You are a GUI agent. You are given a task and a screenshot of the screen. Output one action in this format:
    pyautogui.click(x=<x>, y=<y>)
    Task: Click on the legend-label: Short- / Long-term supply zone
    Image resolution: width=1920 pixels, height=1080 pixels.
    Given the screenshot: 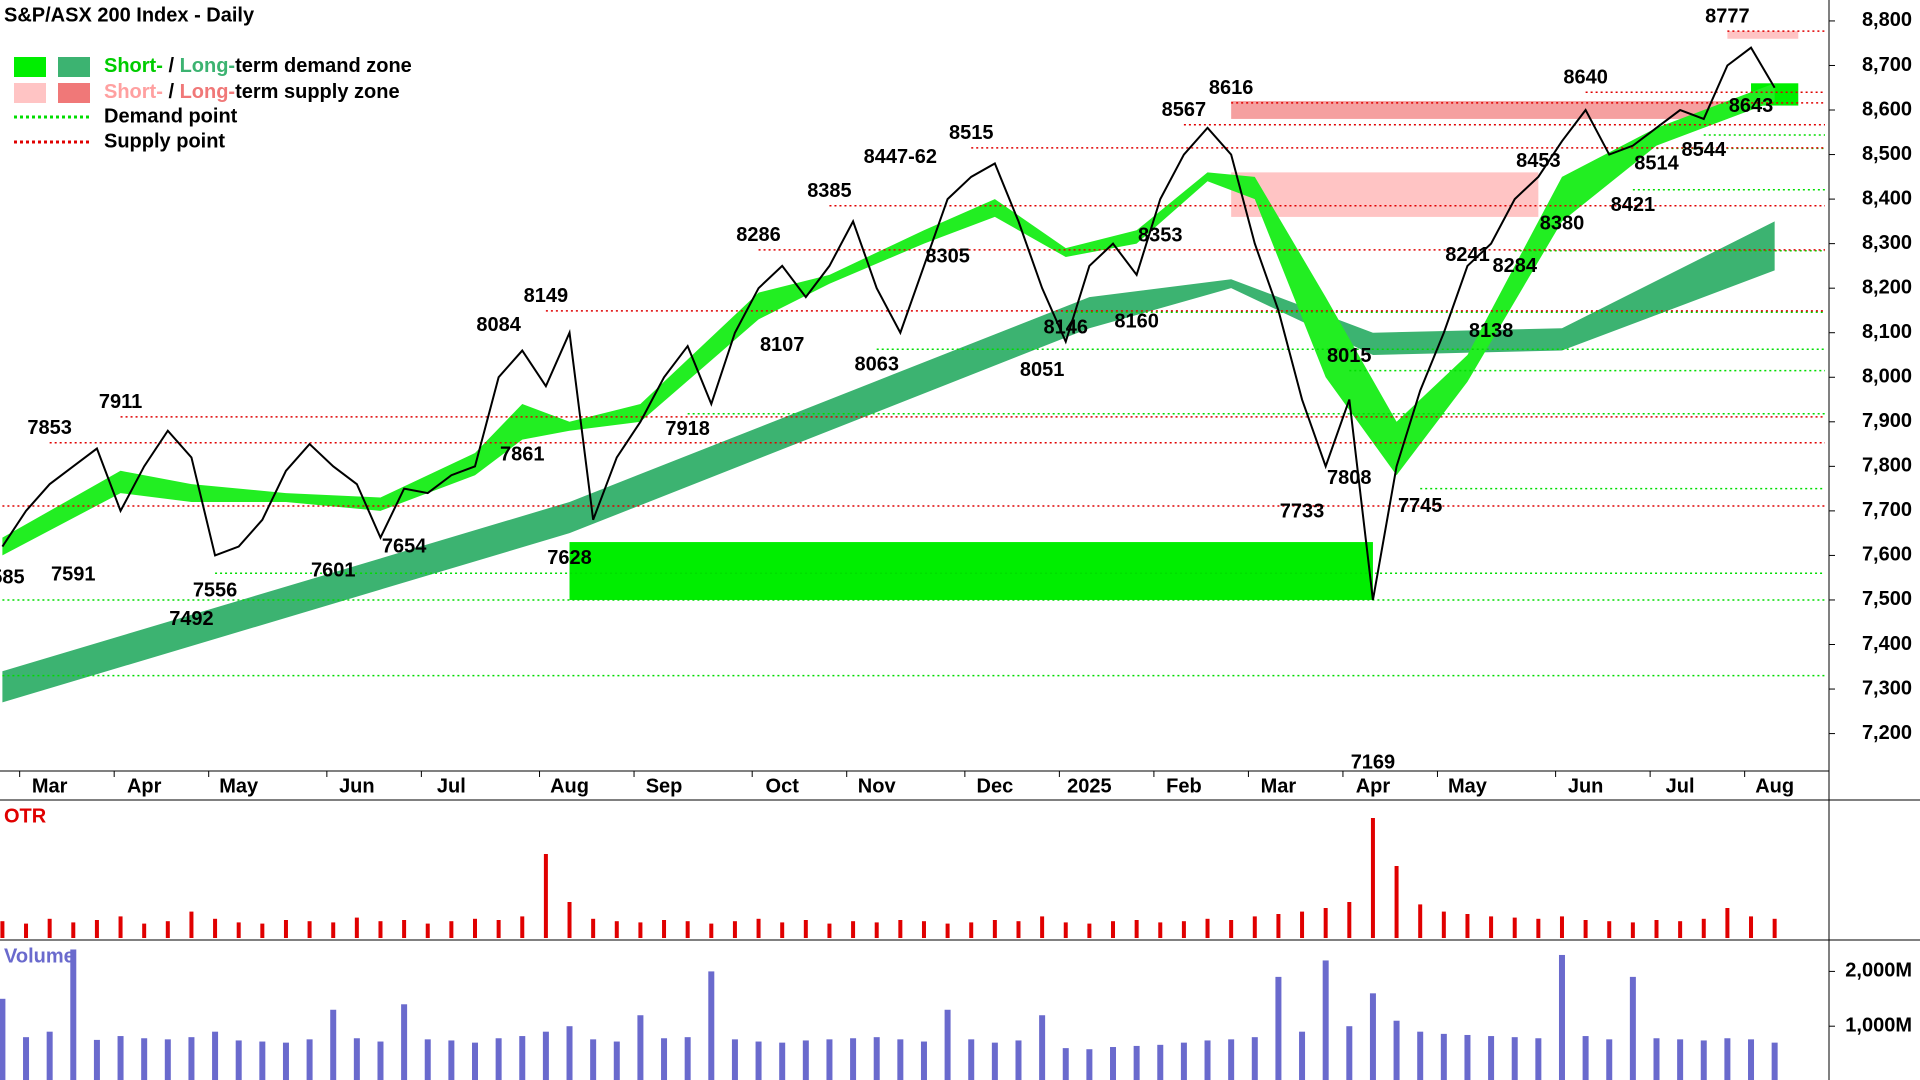 What is the action you would take?
    pyautogui.click(x=252, y=92)
    